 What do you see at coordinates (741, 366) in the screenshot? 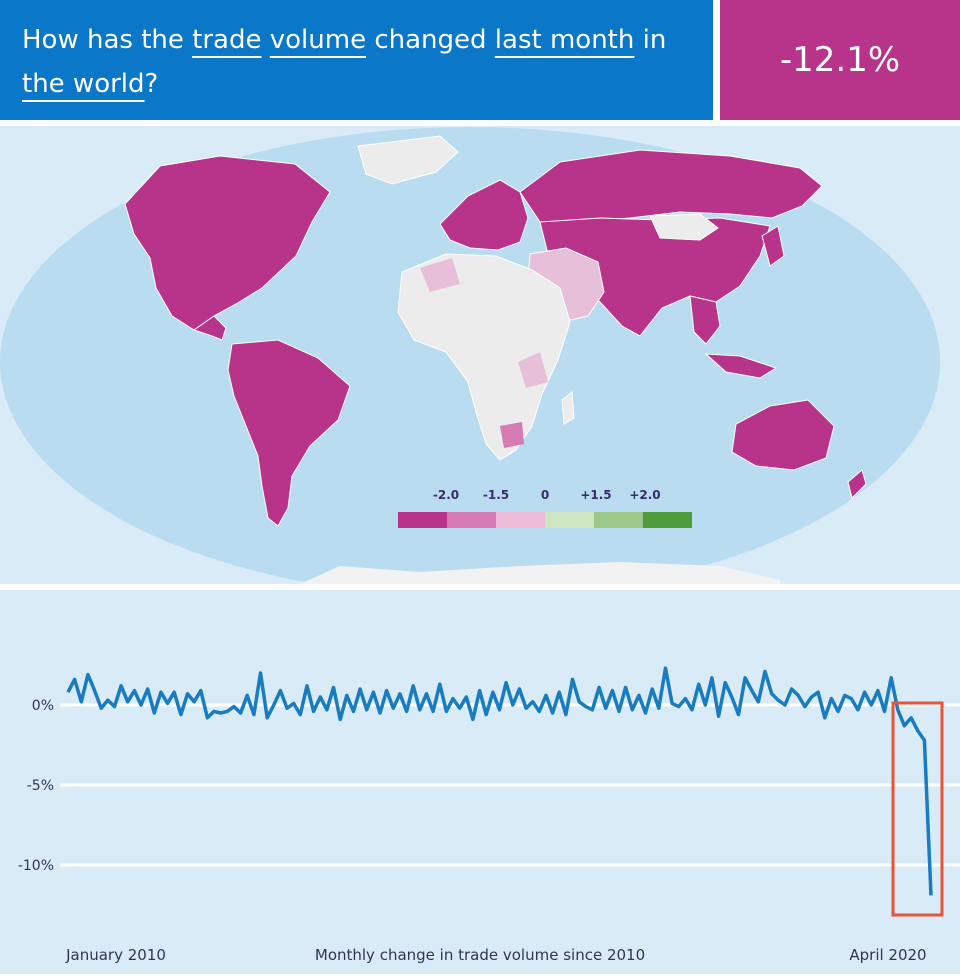
I see `indonesia-shape` at bounding box center [741, 366].